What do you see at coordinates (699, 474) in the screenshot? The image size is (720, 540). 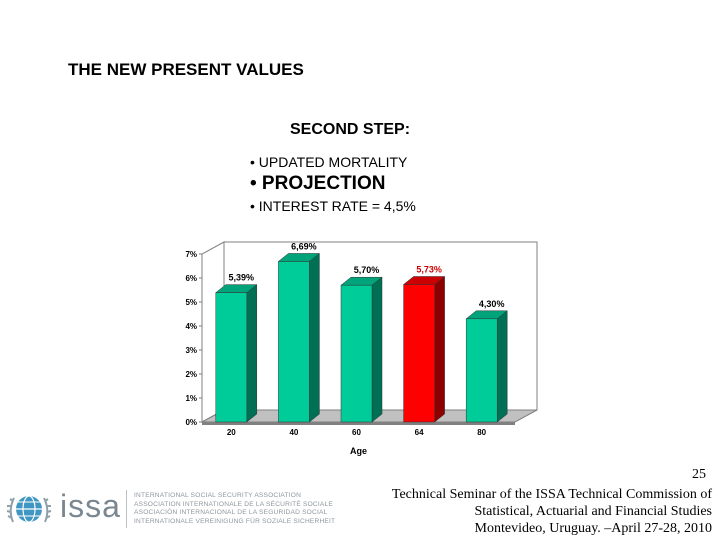 I see `page-number: 25` at bounding box center [699, 474].